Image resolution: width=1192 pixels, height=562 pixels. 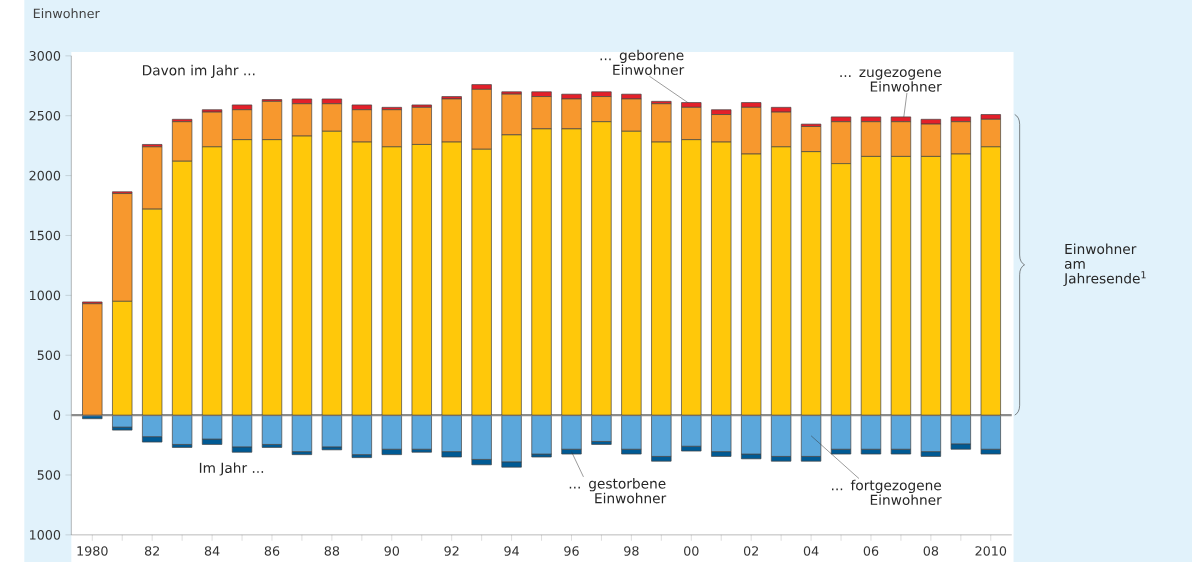 What do you see at coordinates (392, 551) in the screenshot?
I see `x-tick-label: 90` at bounding box center [392, 551].